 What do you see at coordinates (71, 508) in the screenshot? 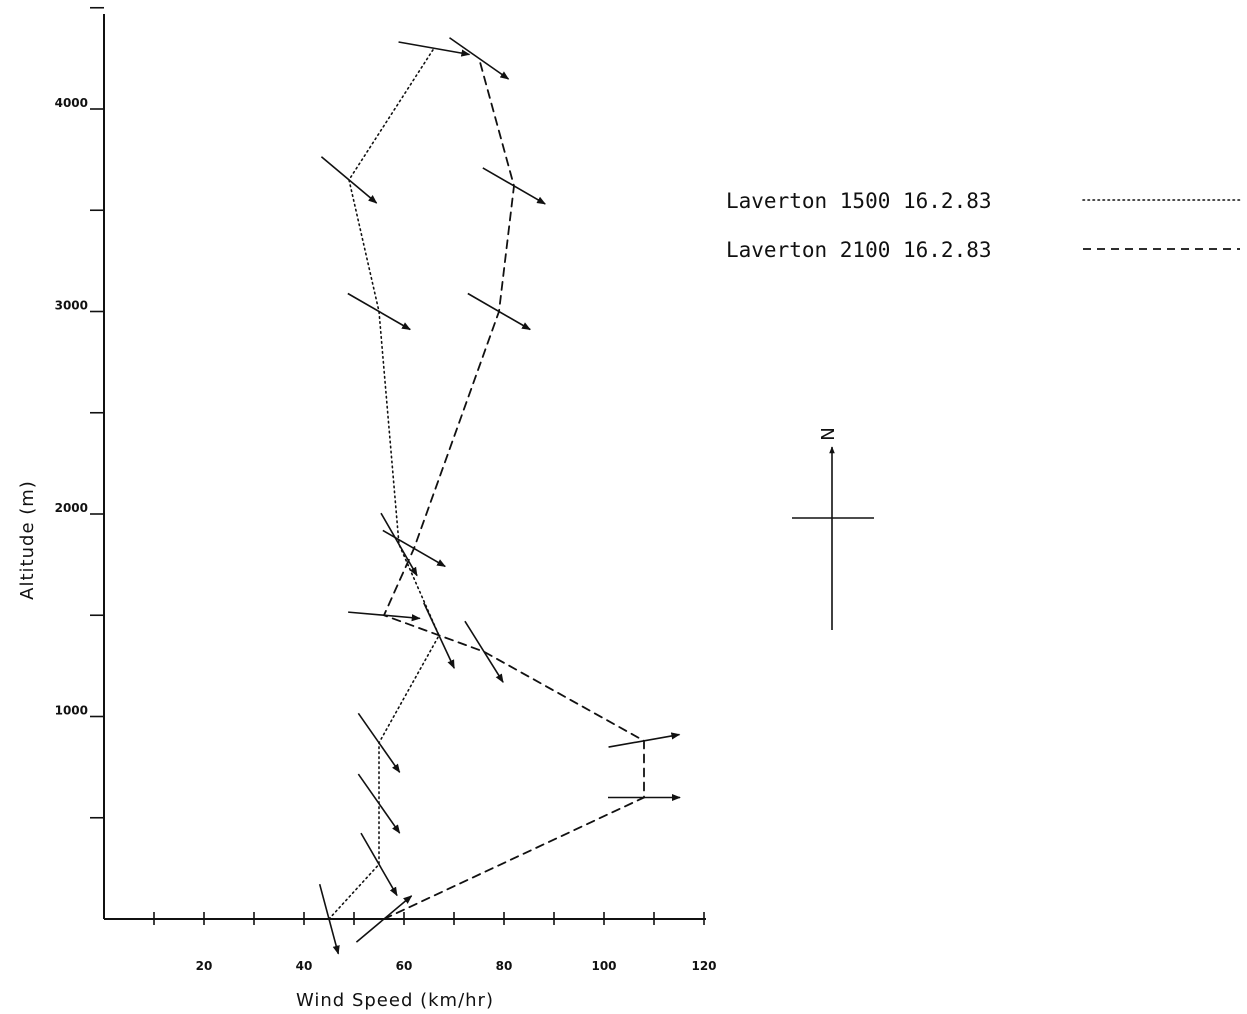
I see `y-tick-label: 2000` at bounding box center [71, 508].